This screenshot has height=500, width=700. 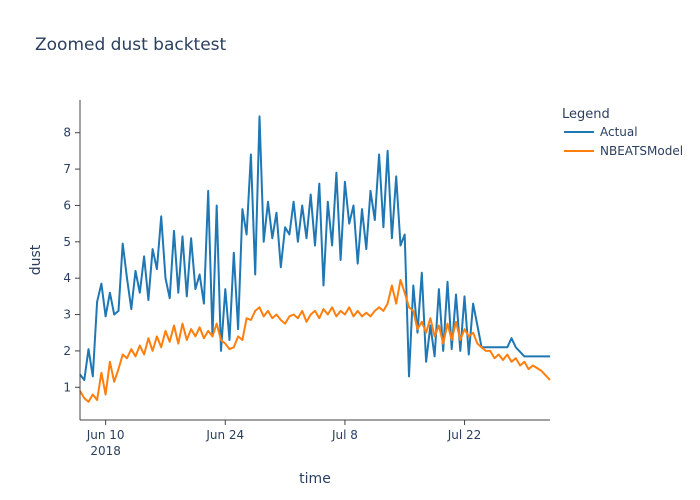 What do you see at coordinates (315, 479) in the screenshot?
I see `x-axis-title: time` at bounding box center [315, 479].